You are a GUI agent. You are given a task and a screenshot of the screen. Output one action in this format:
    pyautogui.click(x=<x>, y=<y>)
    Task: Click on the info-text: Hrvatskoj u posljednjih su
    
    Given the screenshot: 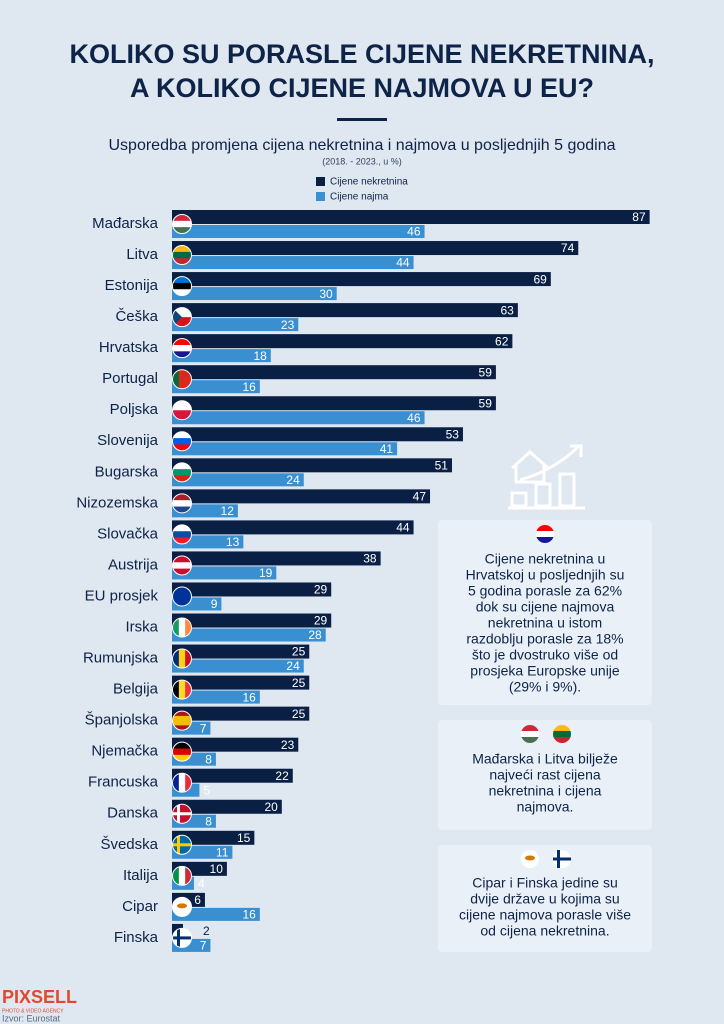 What is the action you would take?
    pyautogui.click(x=545, y=575)
    